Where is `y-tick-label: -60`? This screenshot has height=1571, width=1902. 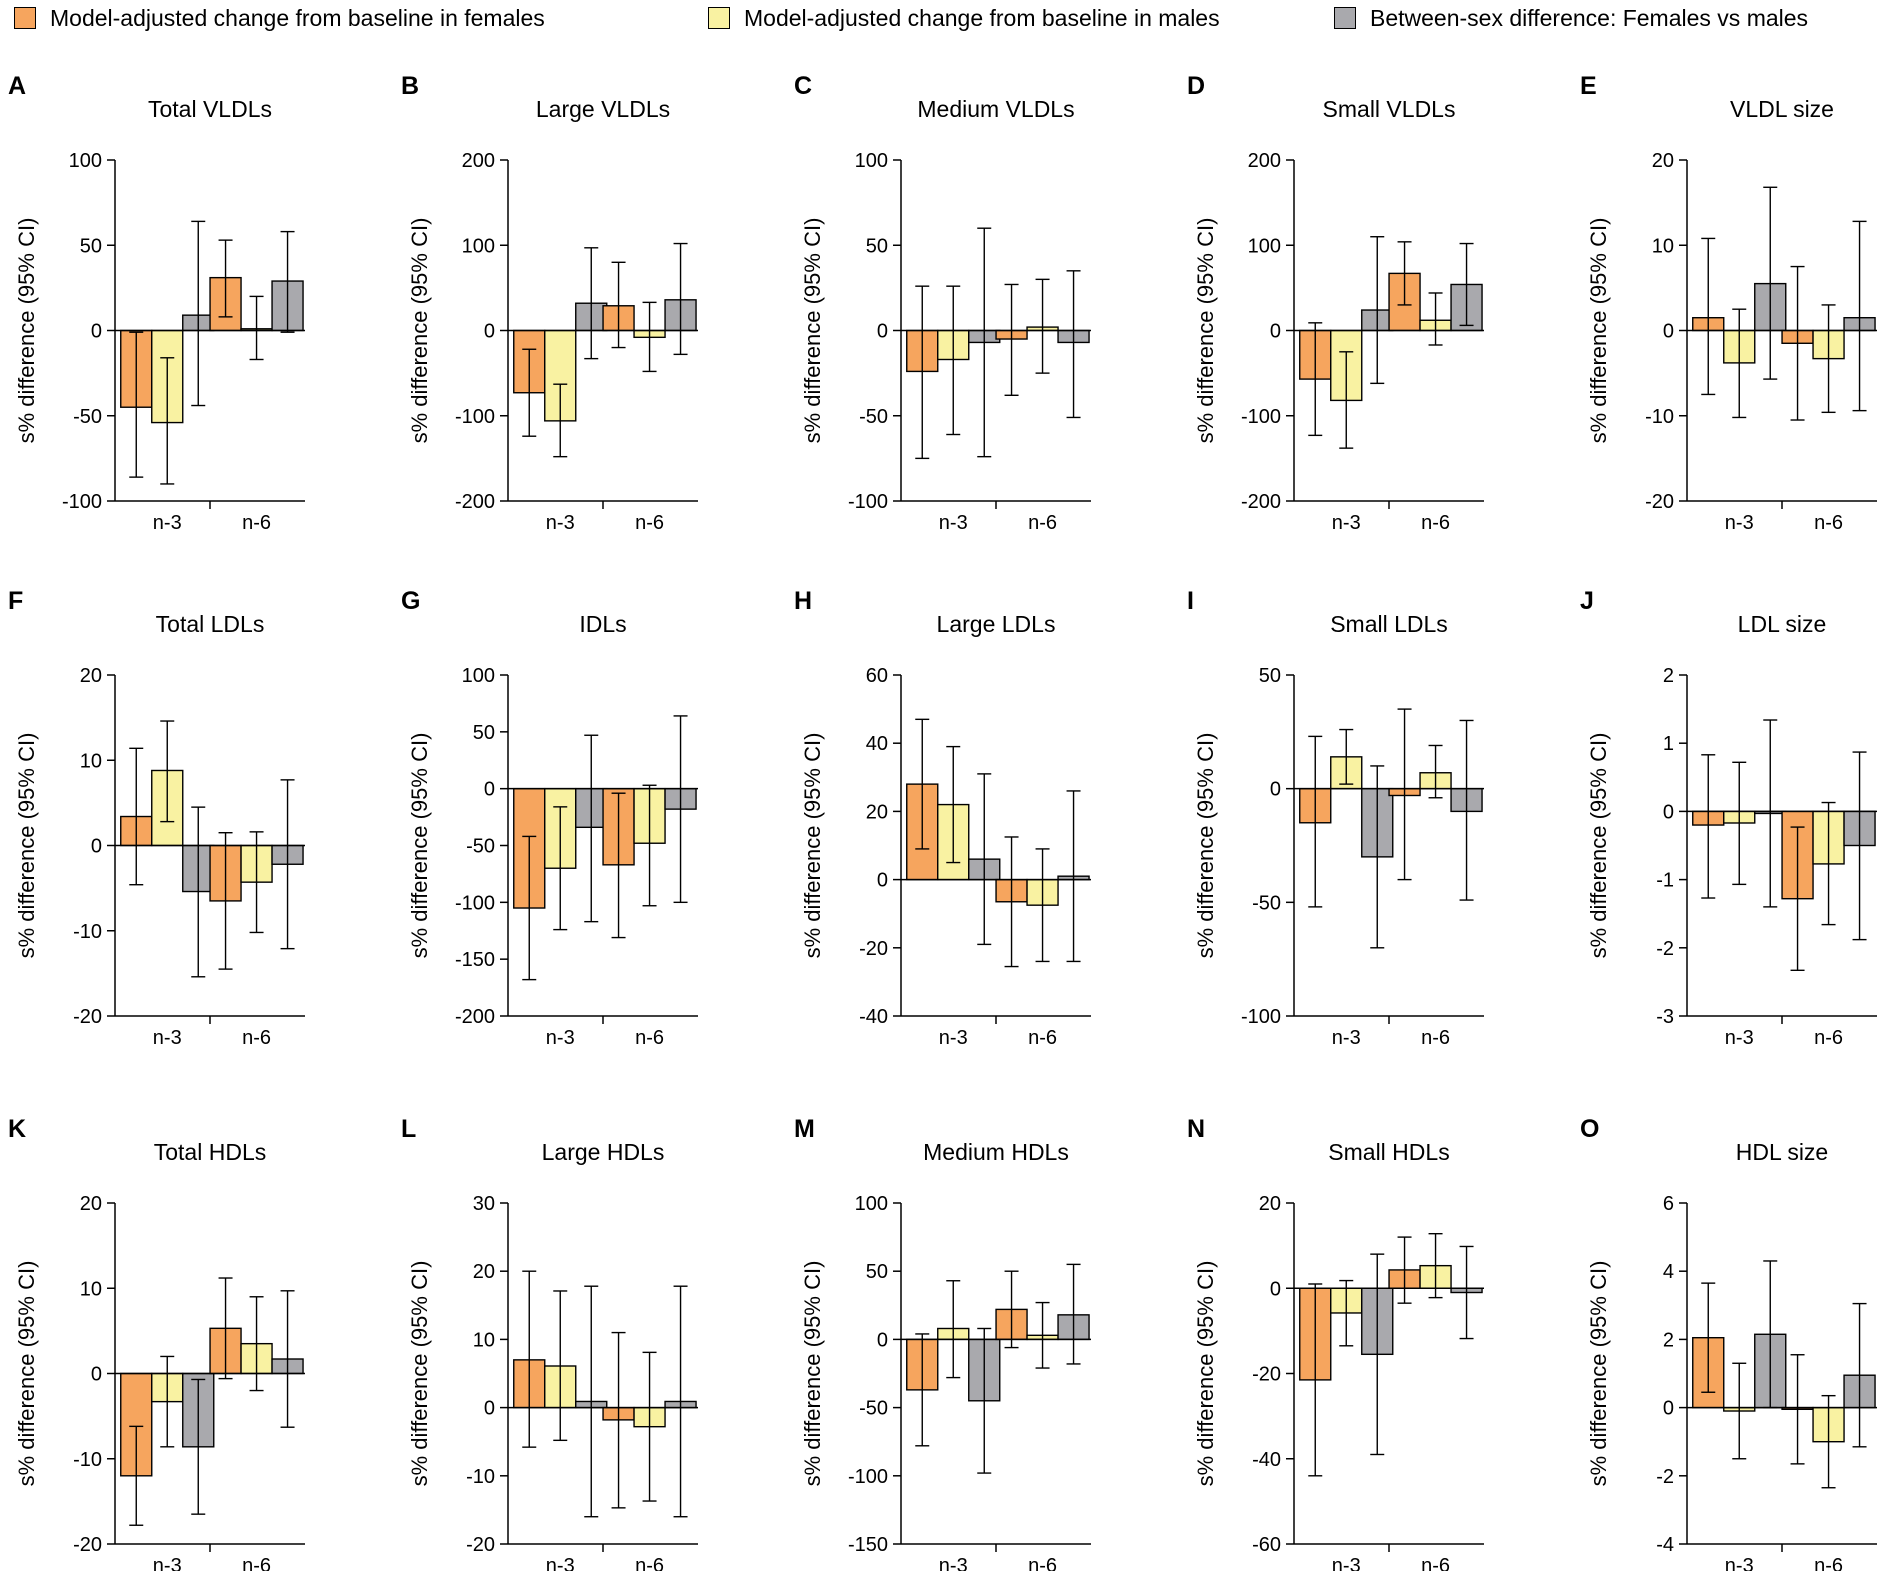 y-tick-label: -60 is located at coordinates (1266, 1545).